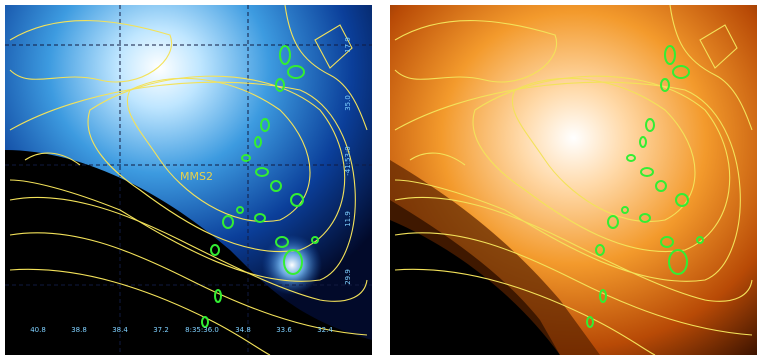 The height and width of the screenshot is (362, 763). Describe the element at coordinates (196, 176) in the screenshot. I see `source-label: MMS2` at that location.